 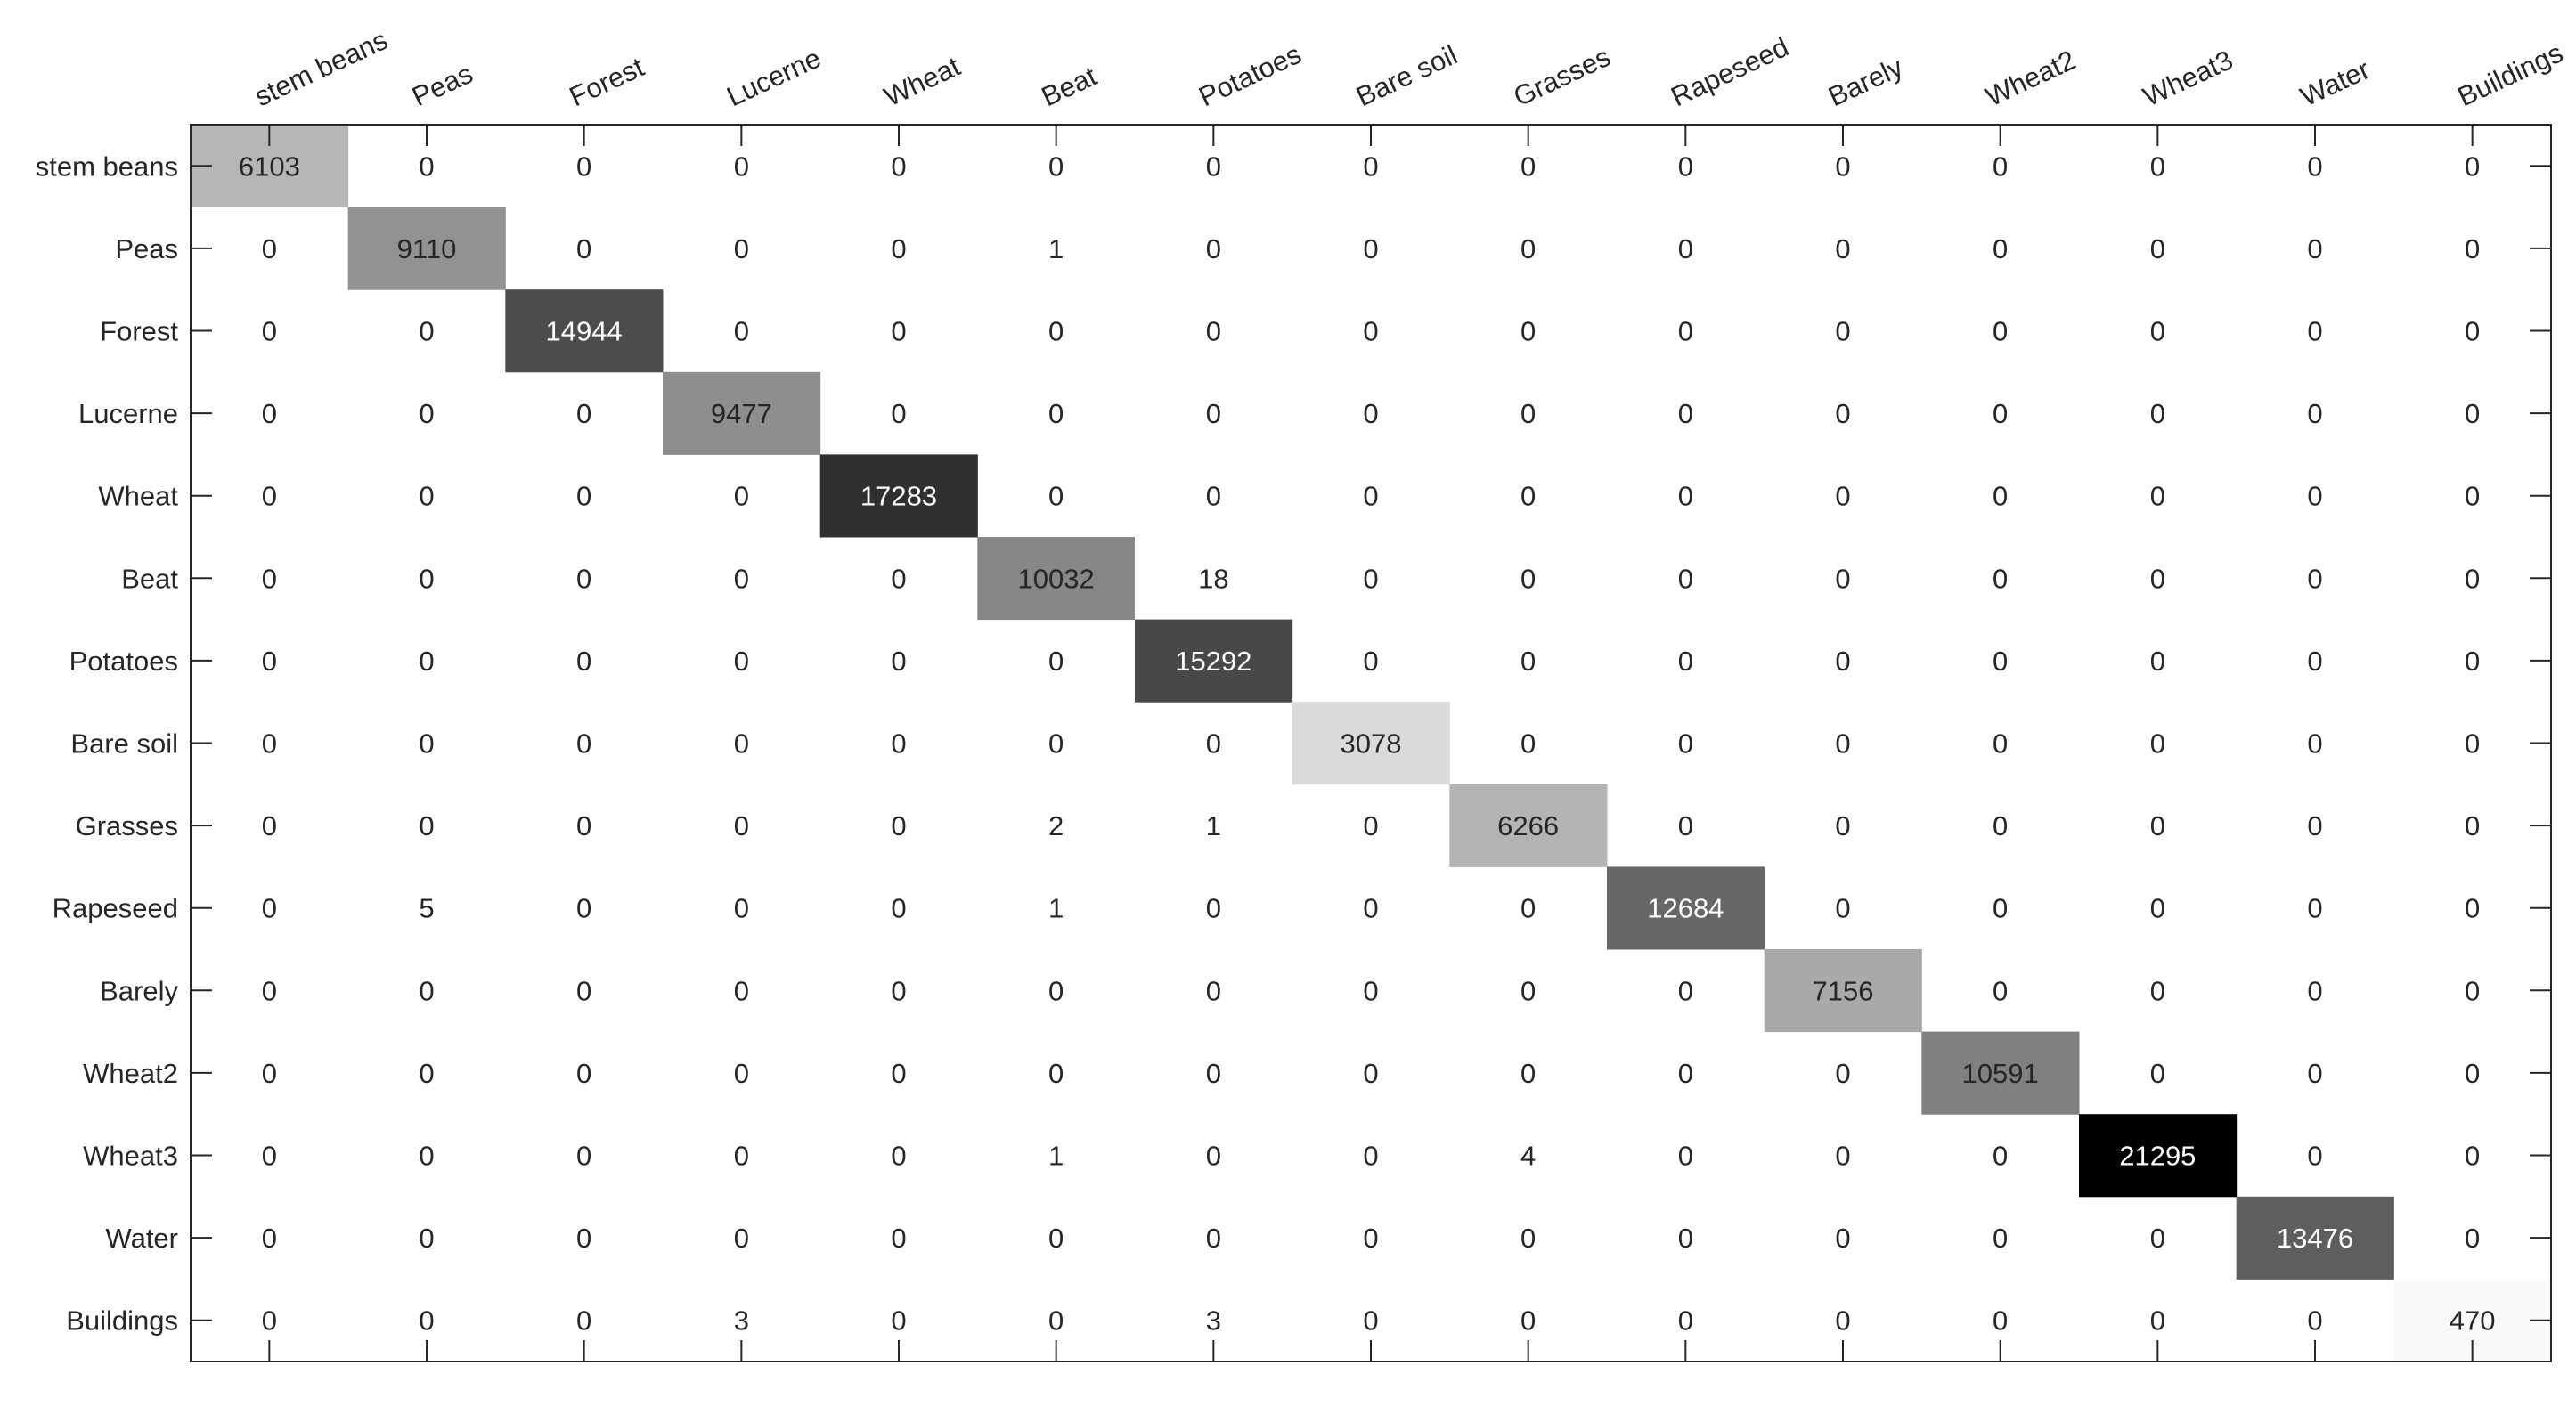 I want to click on cell-value-r6-c2: 0, so click(x=427, y=578).